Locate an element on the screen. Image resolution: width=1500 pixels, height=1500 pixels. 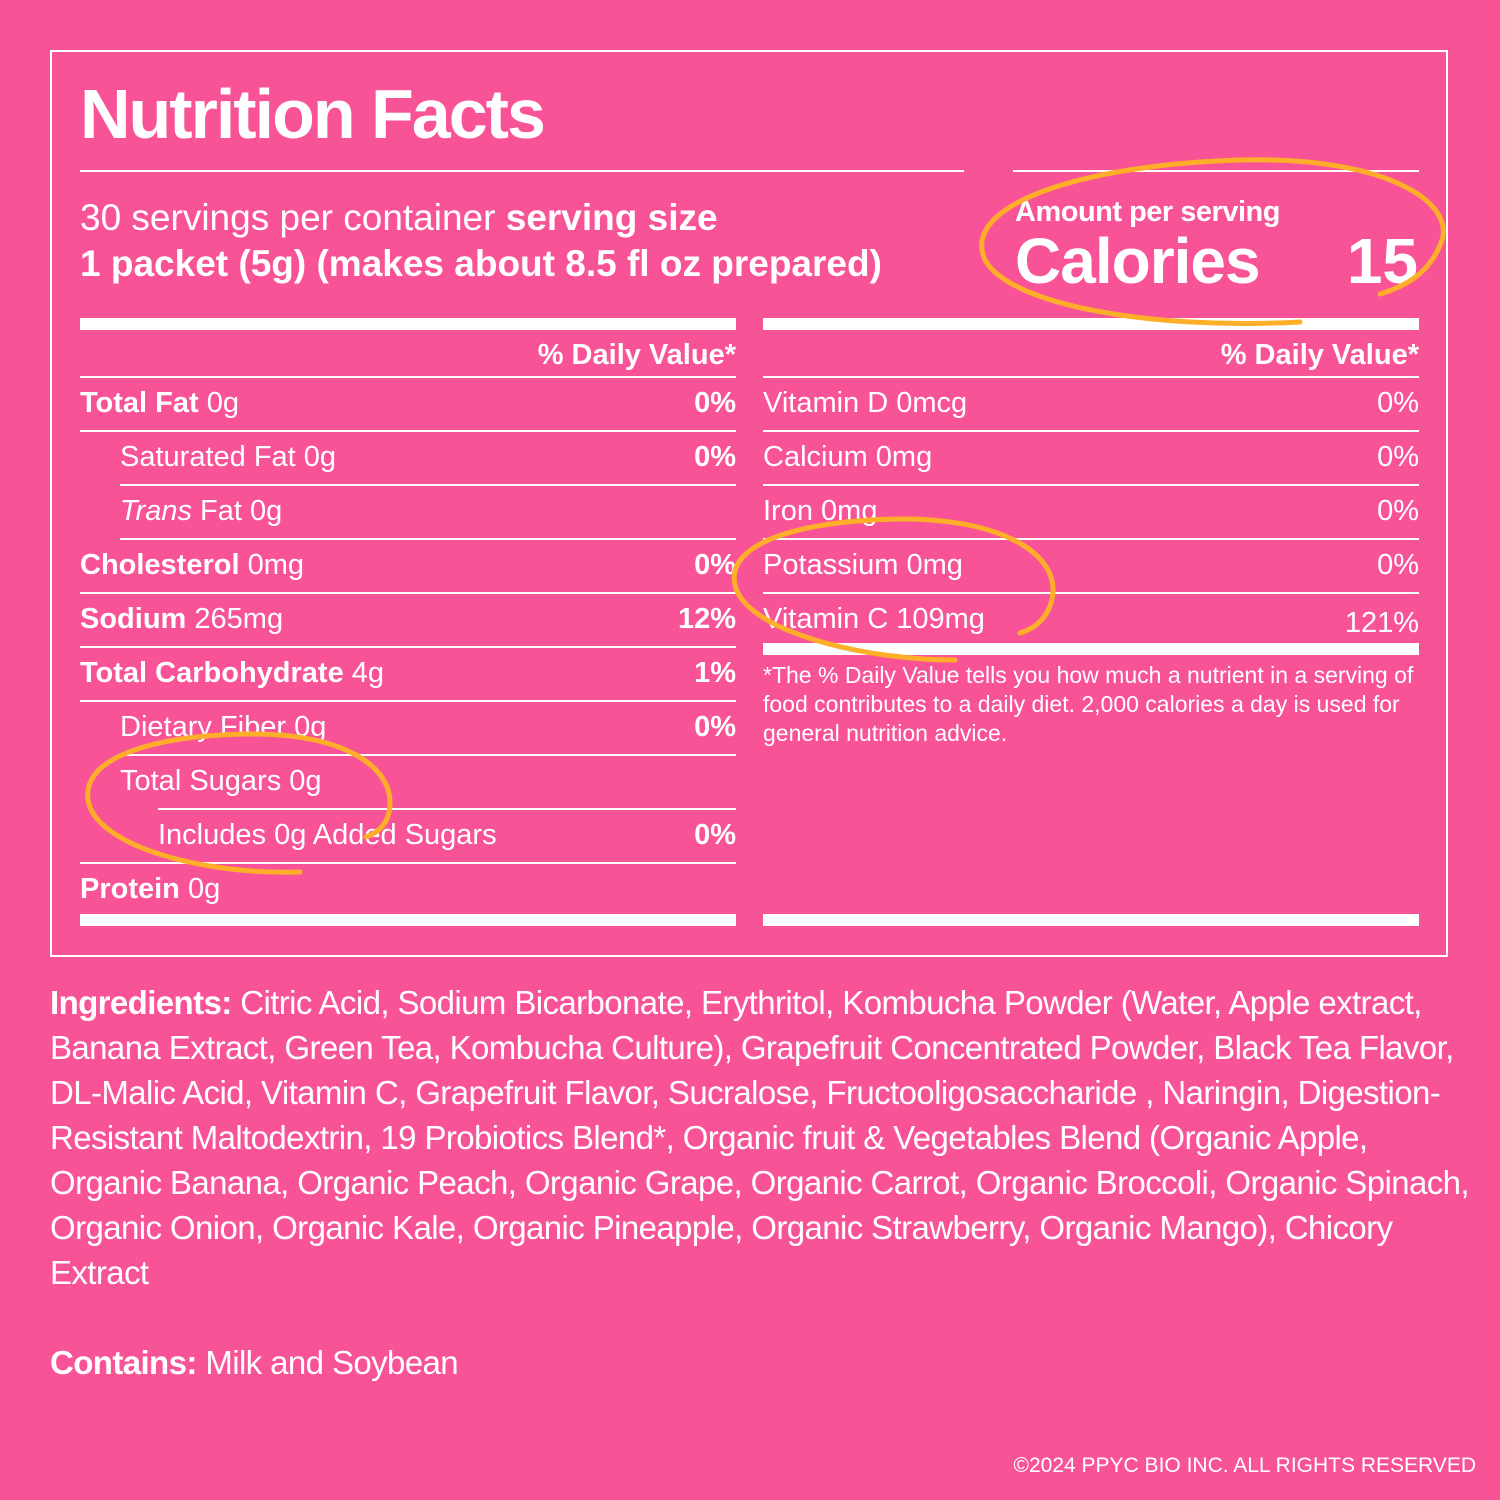
servings-line: 30 servings per container serving size is located at coordinates (399, 218).